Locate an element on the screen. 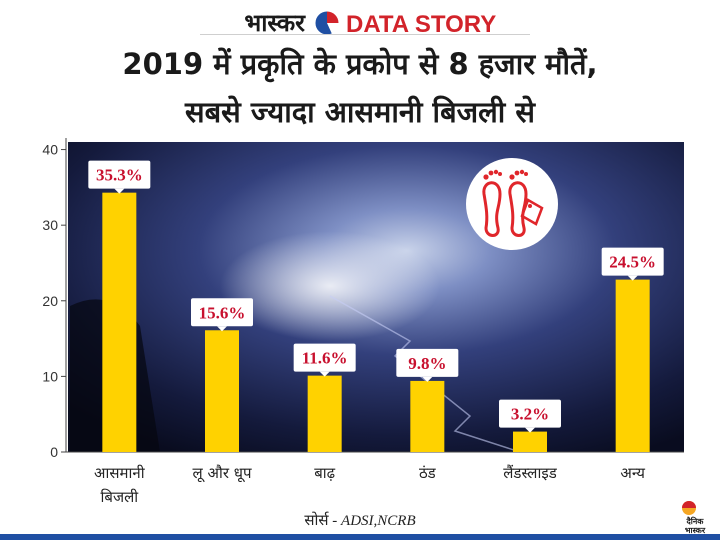  bottom-bar is located at coordinates (360, 537).